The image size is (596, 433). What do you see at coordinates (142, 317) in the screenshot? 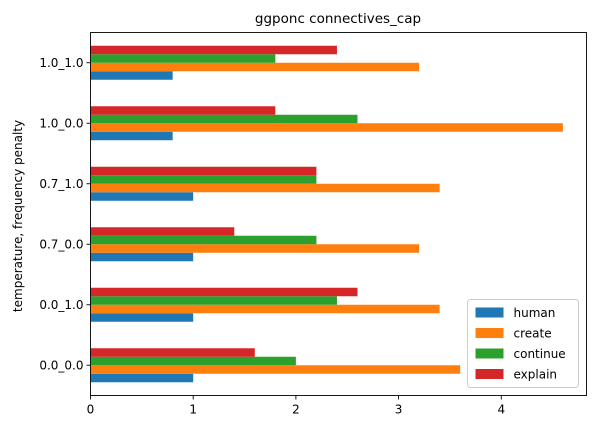
I see `bar-human-0.0_1.0` at bounding box center [142, 317].